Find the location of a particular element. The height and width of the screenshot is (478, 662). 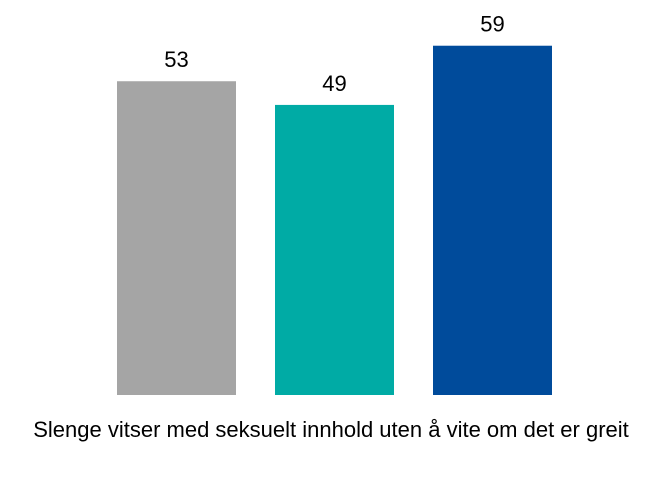

data-label: 53 is located at coordinates (176, 59).